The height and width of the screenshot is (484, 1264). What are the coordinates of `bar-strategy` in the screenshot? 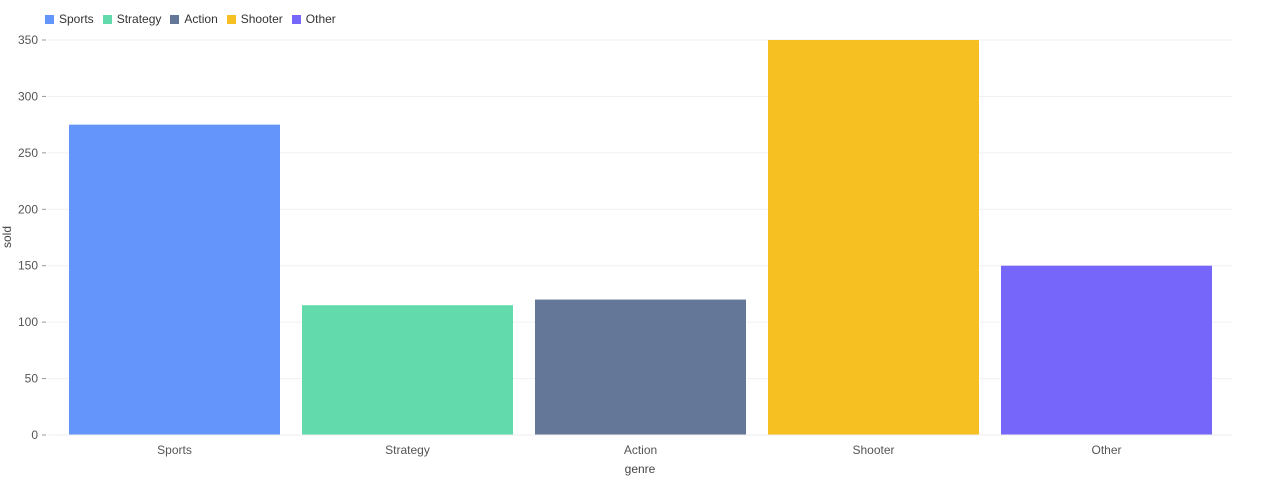 It's located at (407, 370).